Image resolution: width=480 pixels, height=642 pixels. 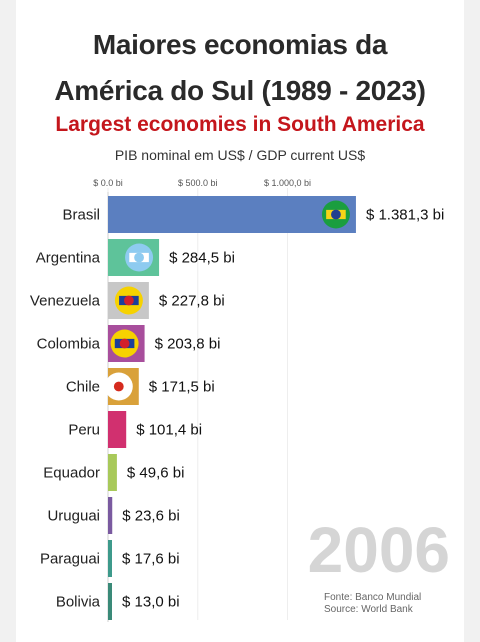 What do you see at coordinates (68, 258) in the screenshot?
I see `category-label: Argentina` at bounding box center [68, 258].